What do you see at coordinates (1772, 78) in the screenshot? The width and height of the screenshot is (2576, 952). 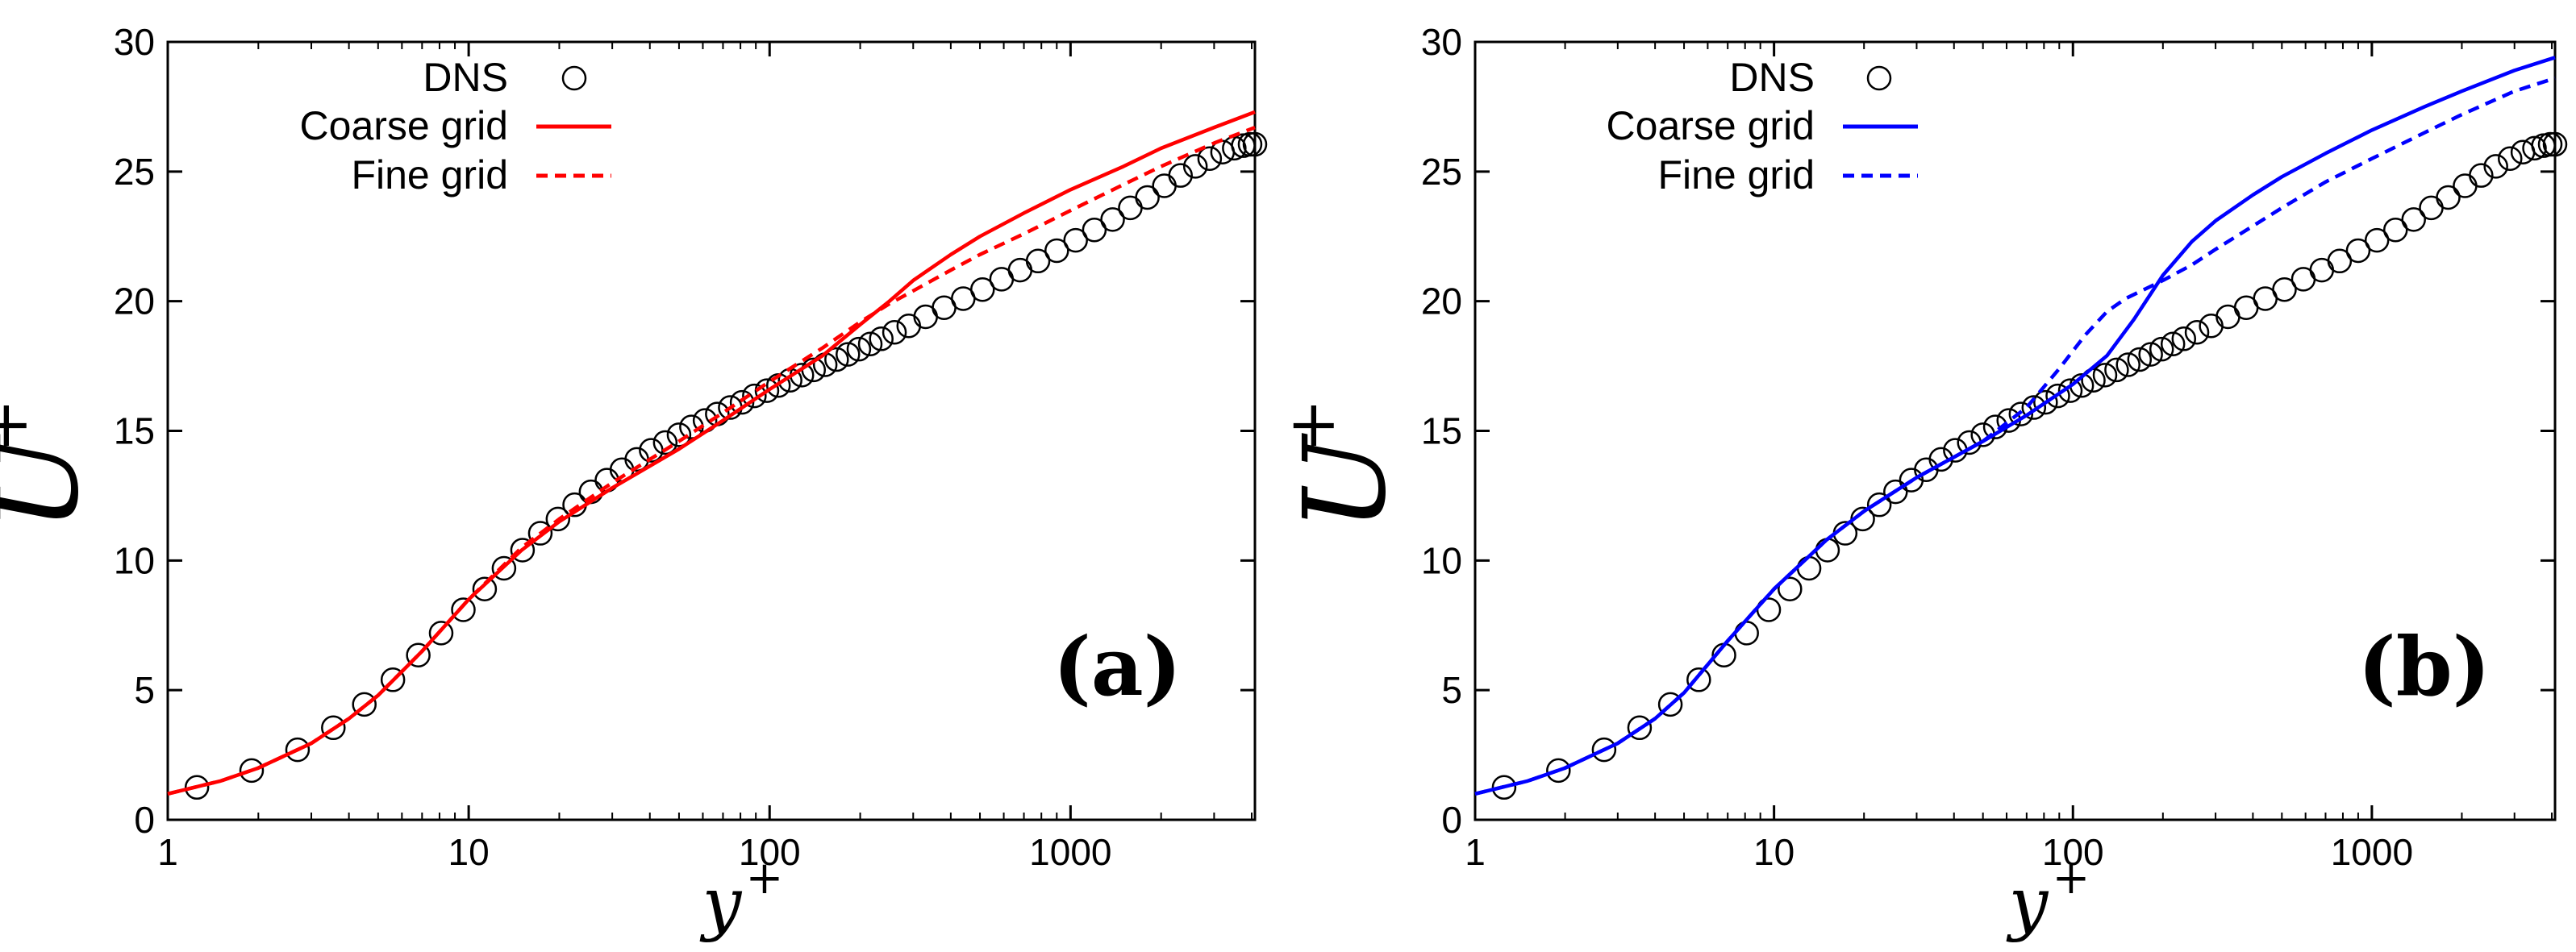 I see `panel-b-legend-label-dns: DNS` at bounding box center [1772, 78].